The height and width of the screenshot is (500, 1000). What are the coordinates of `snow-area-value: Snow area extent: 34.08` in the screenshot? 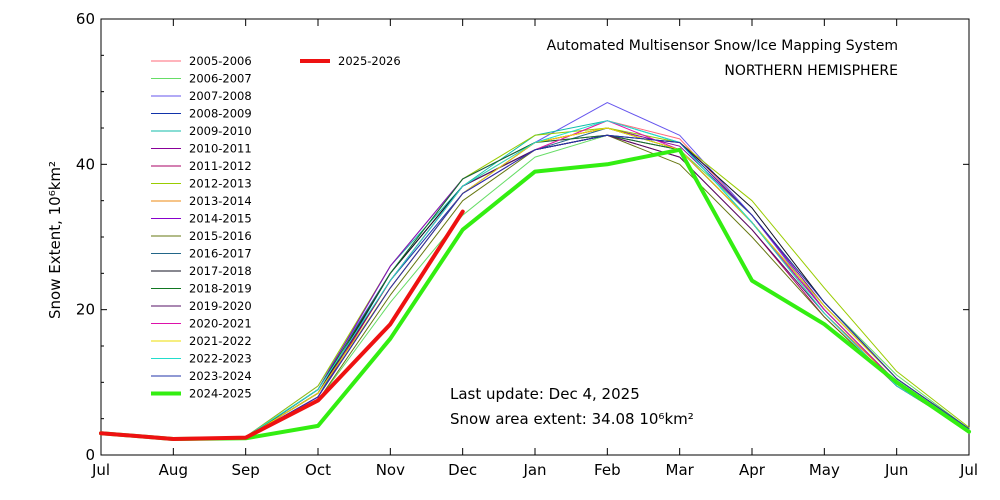 It's located at (544, 419).